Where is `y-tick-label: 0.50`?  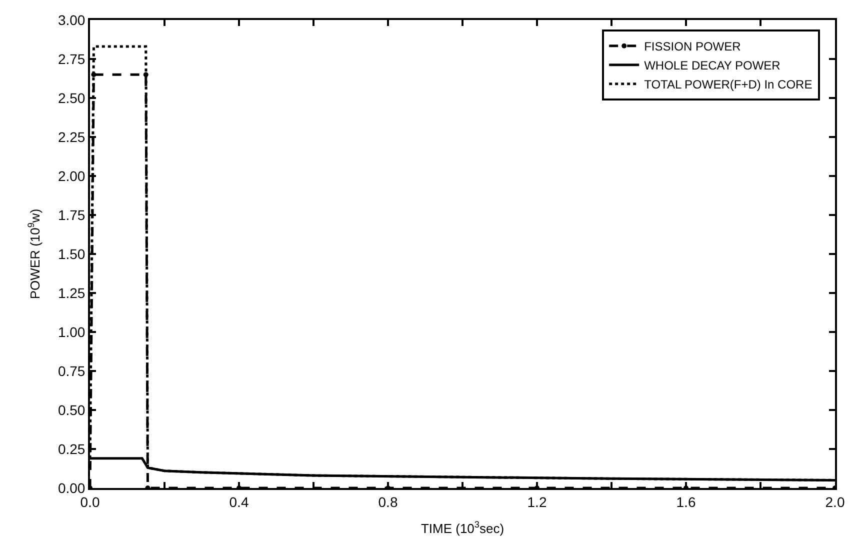 y-tick-label: 0.50 is located at coordinates (72, 410).